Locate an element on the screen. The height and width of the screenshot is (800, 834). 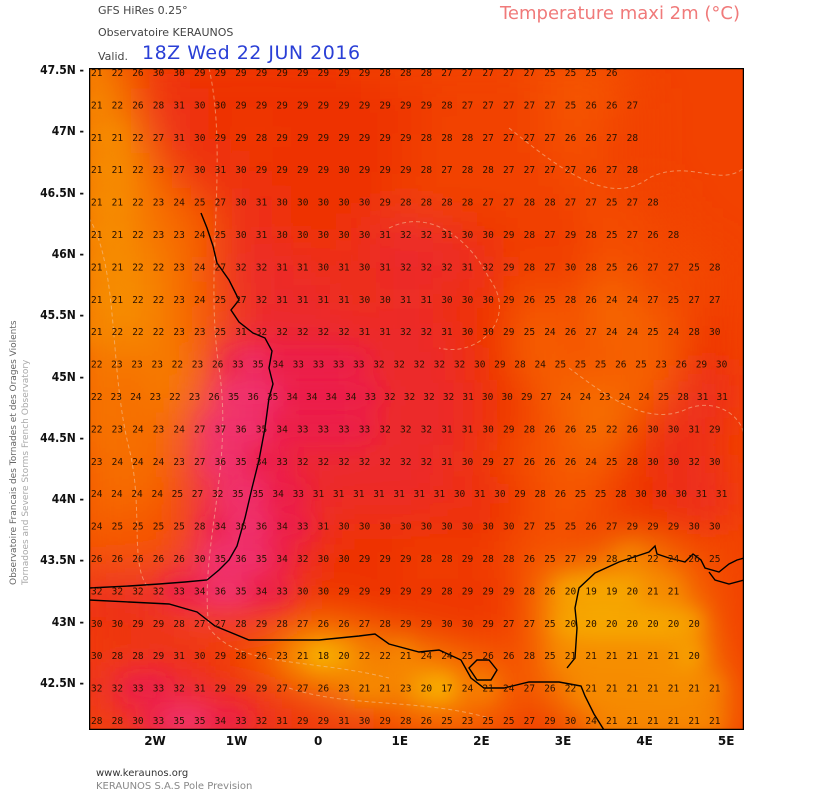
temp-value: 22 is located at coordinates (96, 365).